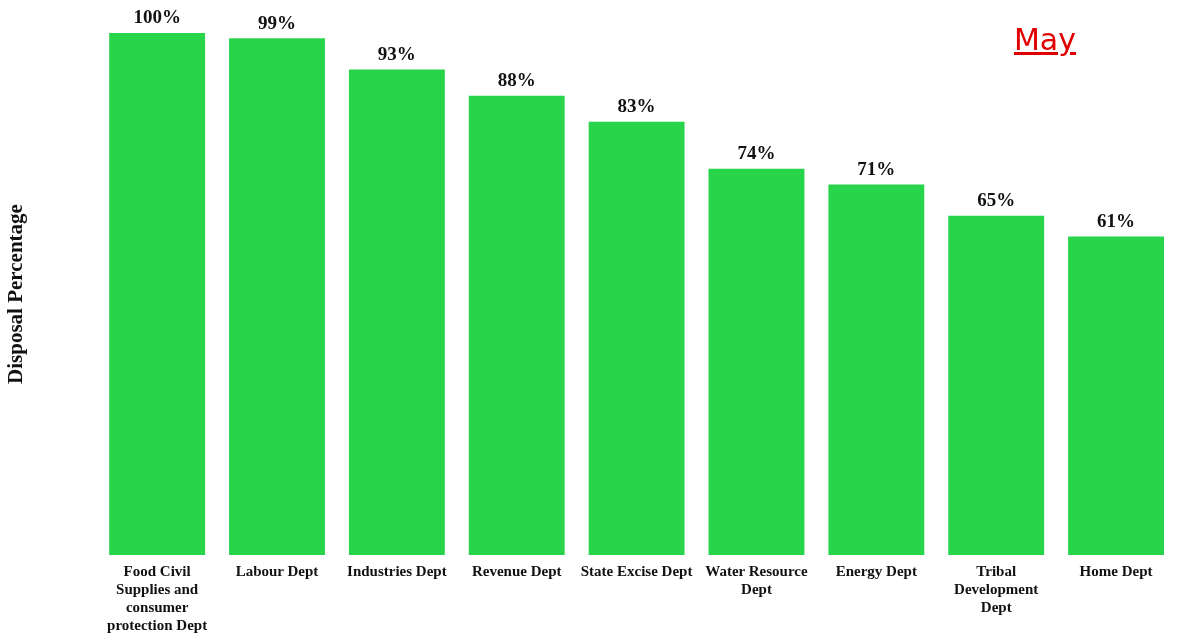 This screenshot has width=1178, height=643. What do you see at coordinates (157, 597) in the screenshot?
I see `x-tick-label: Food Civil Supplies and consumer protection Dept` at bounding box center [157, 597].